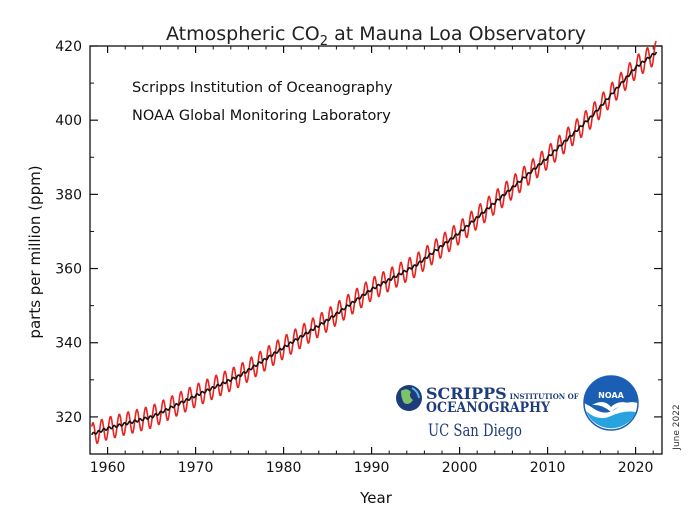 This screenshot has width=700, height=527. What do you see at coordinates (475, 431) in the screenshot?
I see `ucsd-logo: UC San Diego` at bounding box center [475, 431].